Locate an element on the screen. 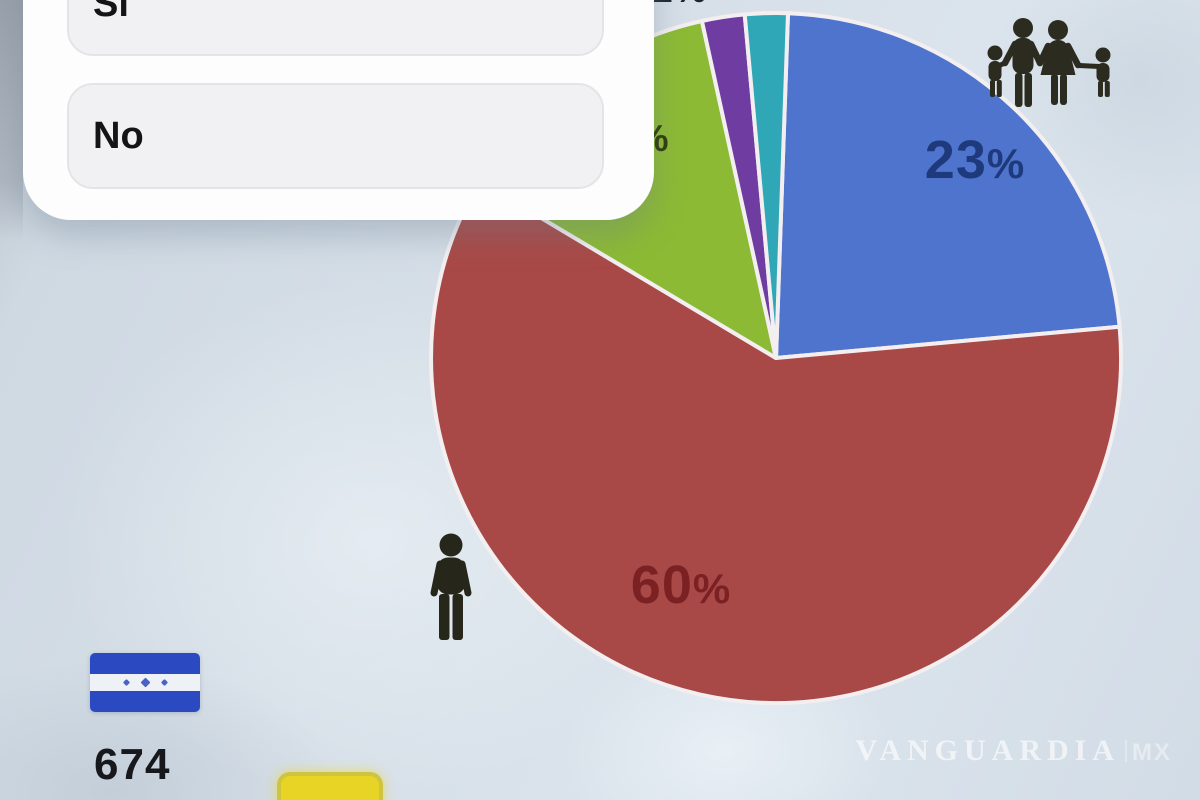 This screenshot has height=800, width=1200. poll-option-no-label: No is located at coordinates (118, 135).